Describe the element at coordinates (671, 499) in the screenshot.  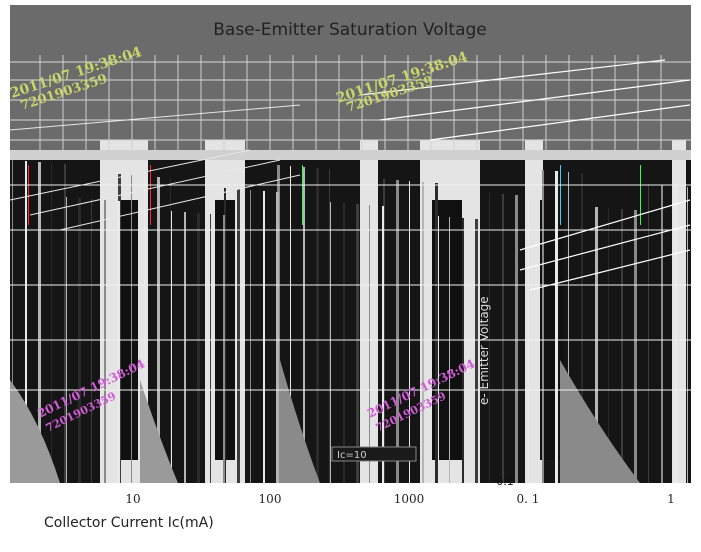
I see `x2-tick-1: 1` at that location.